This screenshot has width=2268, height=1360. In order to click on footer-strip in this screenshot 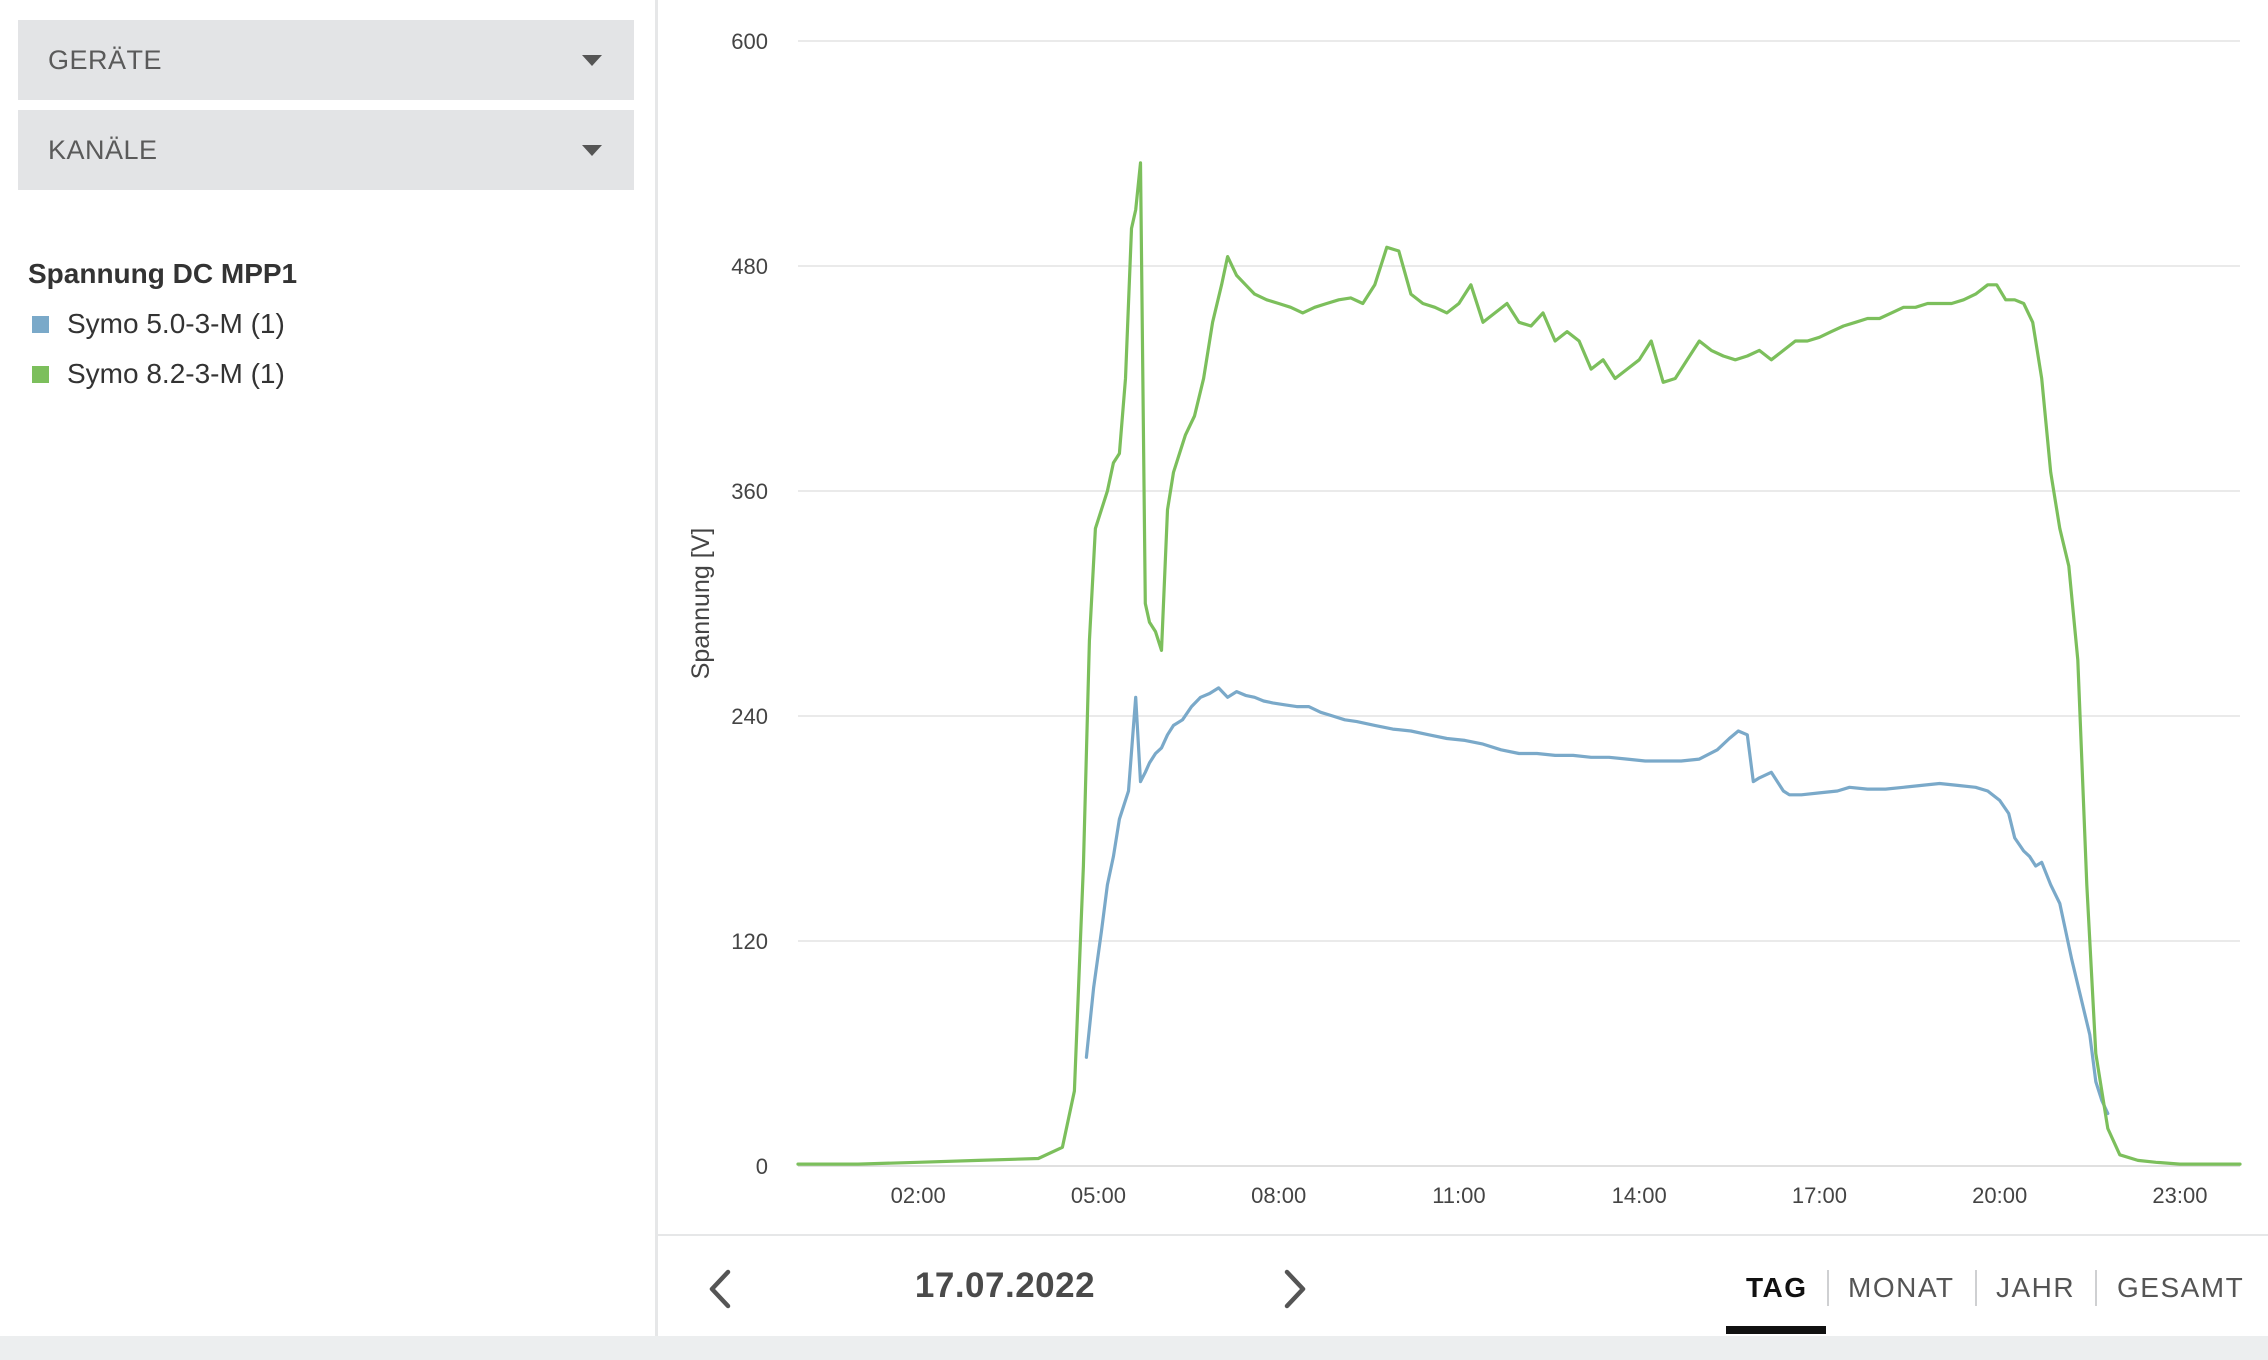, I will do `click(1134, 1348)`.